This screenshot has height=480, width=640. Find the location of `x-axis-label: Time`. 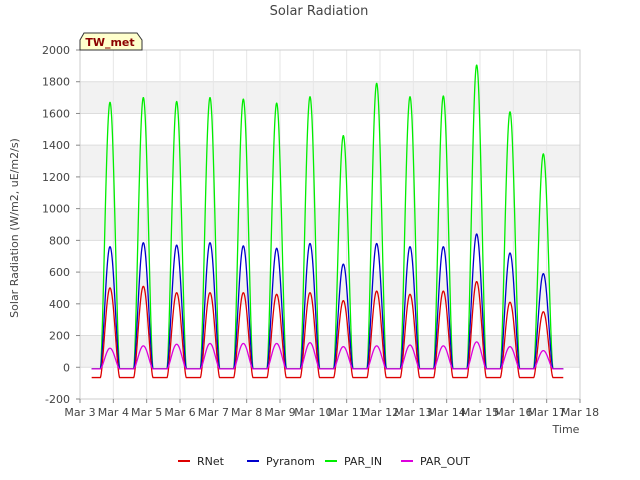

x-axis-label: Time is located at coordinates (566, 429).